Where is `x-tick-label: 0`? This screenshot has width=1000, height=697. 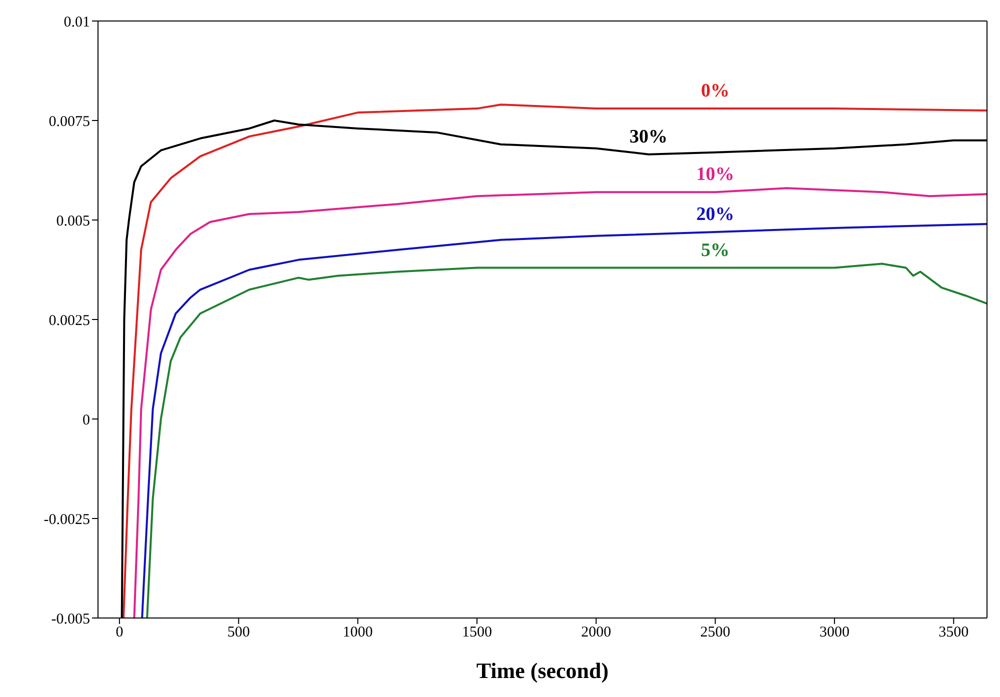 x-tick-label: 0 is located at coordinates (120, 632).